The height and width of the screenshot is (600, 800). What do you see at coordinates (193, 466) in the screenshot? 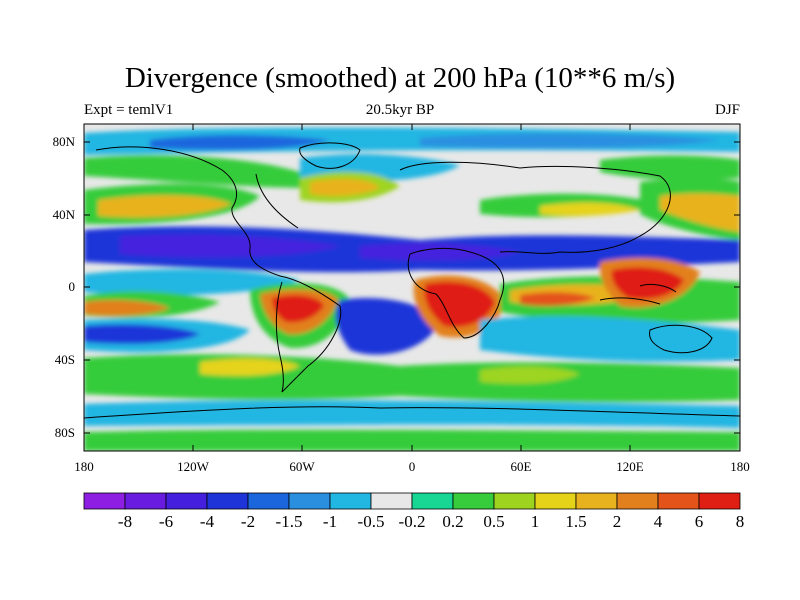
I see `lon-label-120w: 120W` at bounding box center [193, 466].